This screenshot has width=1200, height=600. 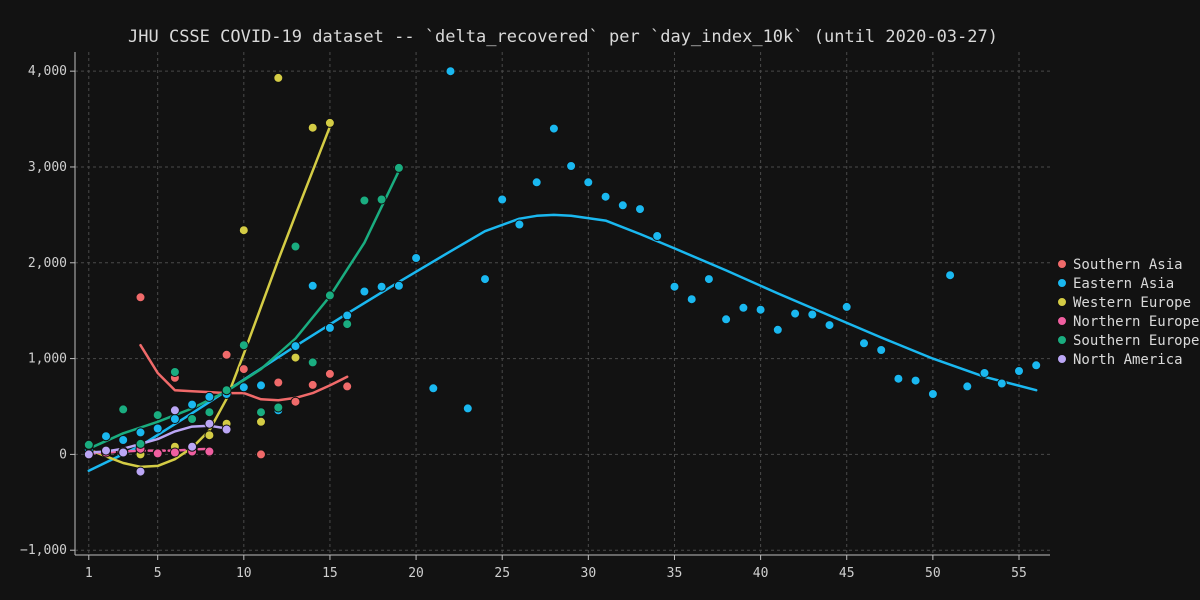 I want to click on x-tick-label: 15, so click(x=330, y=573).